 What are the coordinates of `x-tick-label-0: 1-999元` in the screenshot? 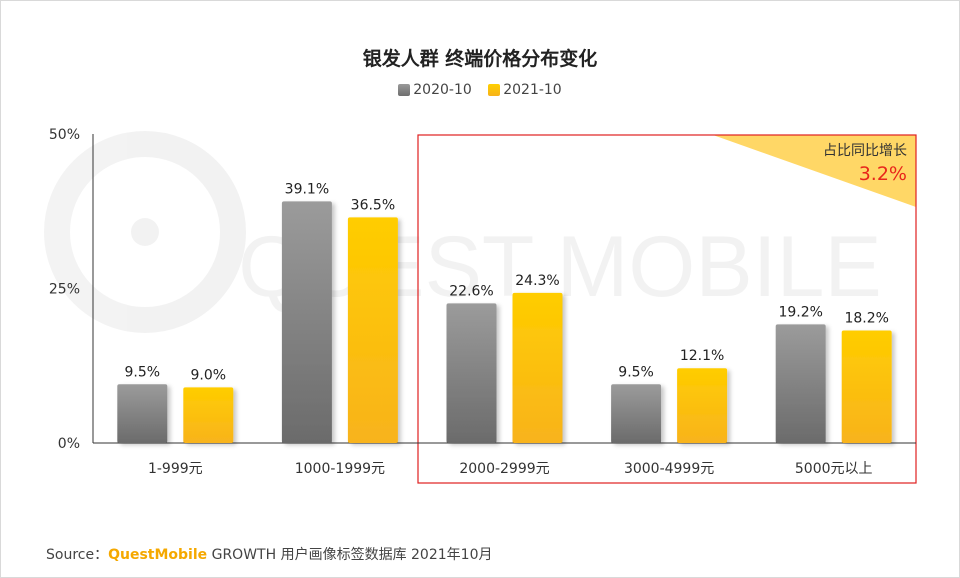 It's located at (175, 469).